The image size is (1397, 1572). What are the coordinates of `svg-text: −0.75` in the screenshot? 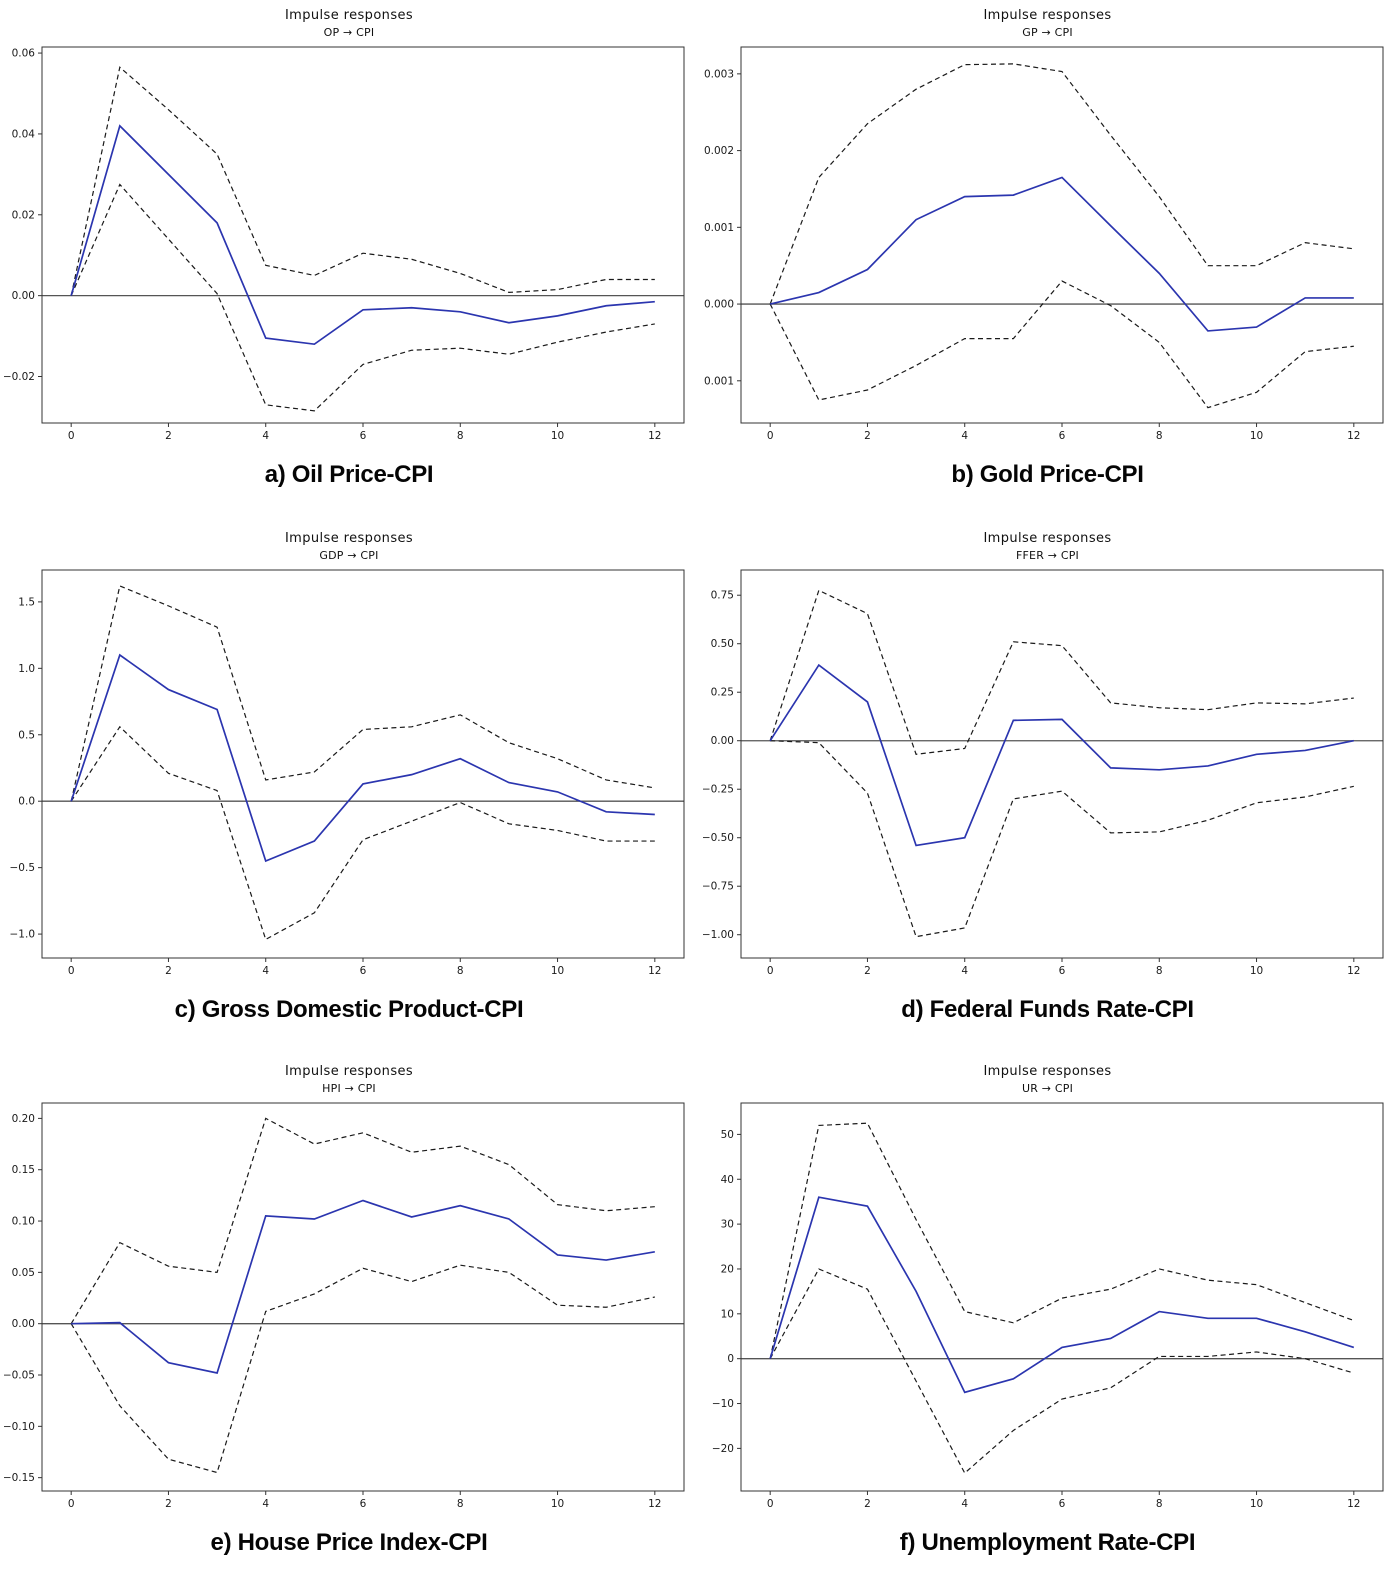 It's located at (718, 887).